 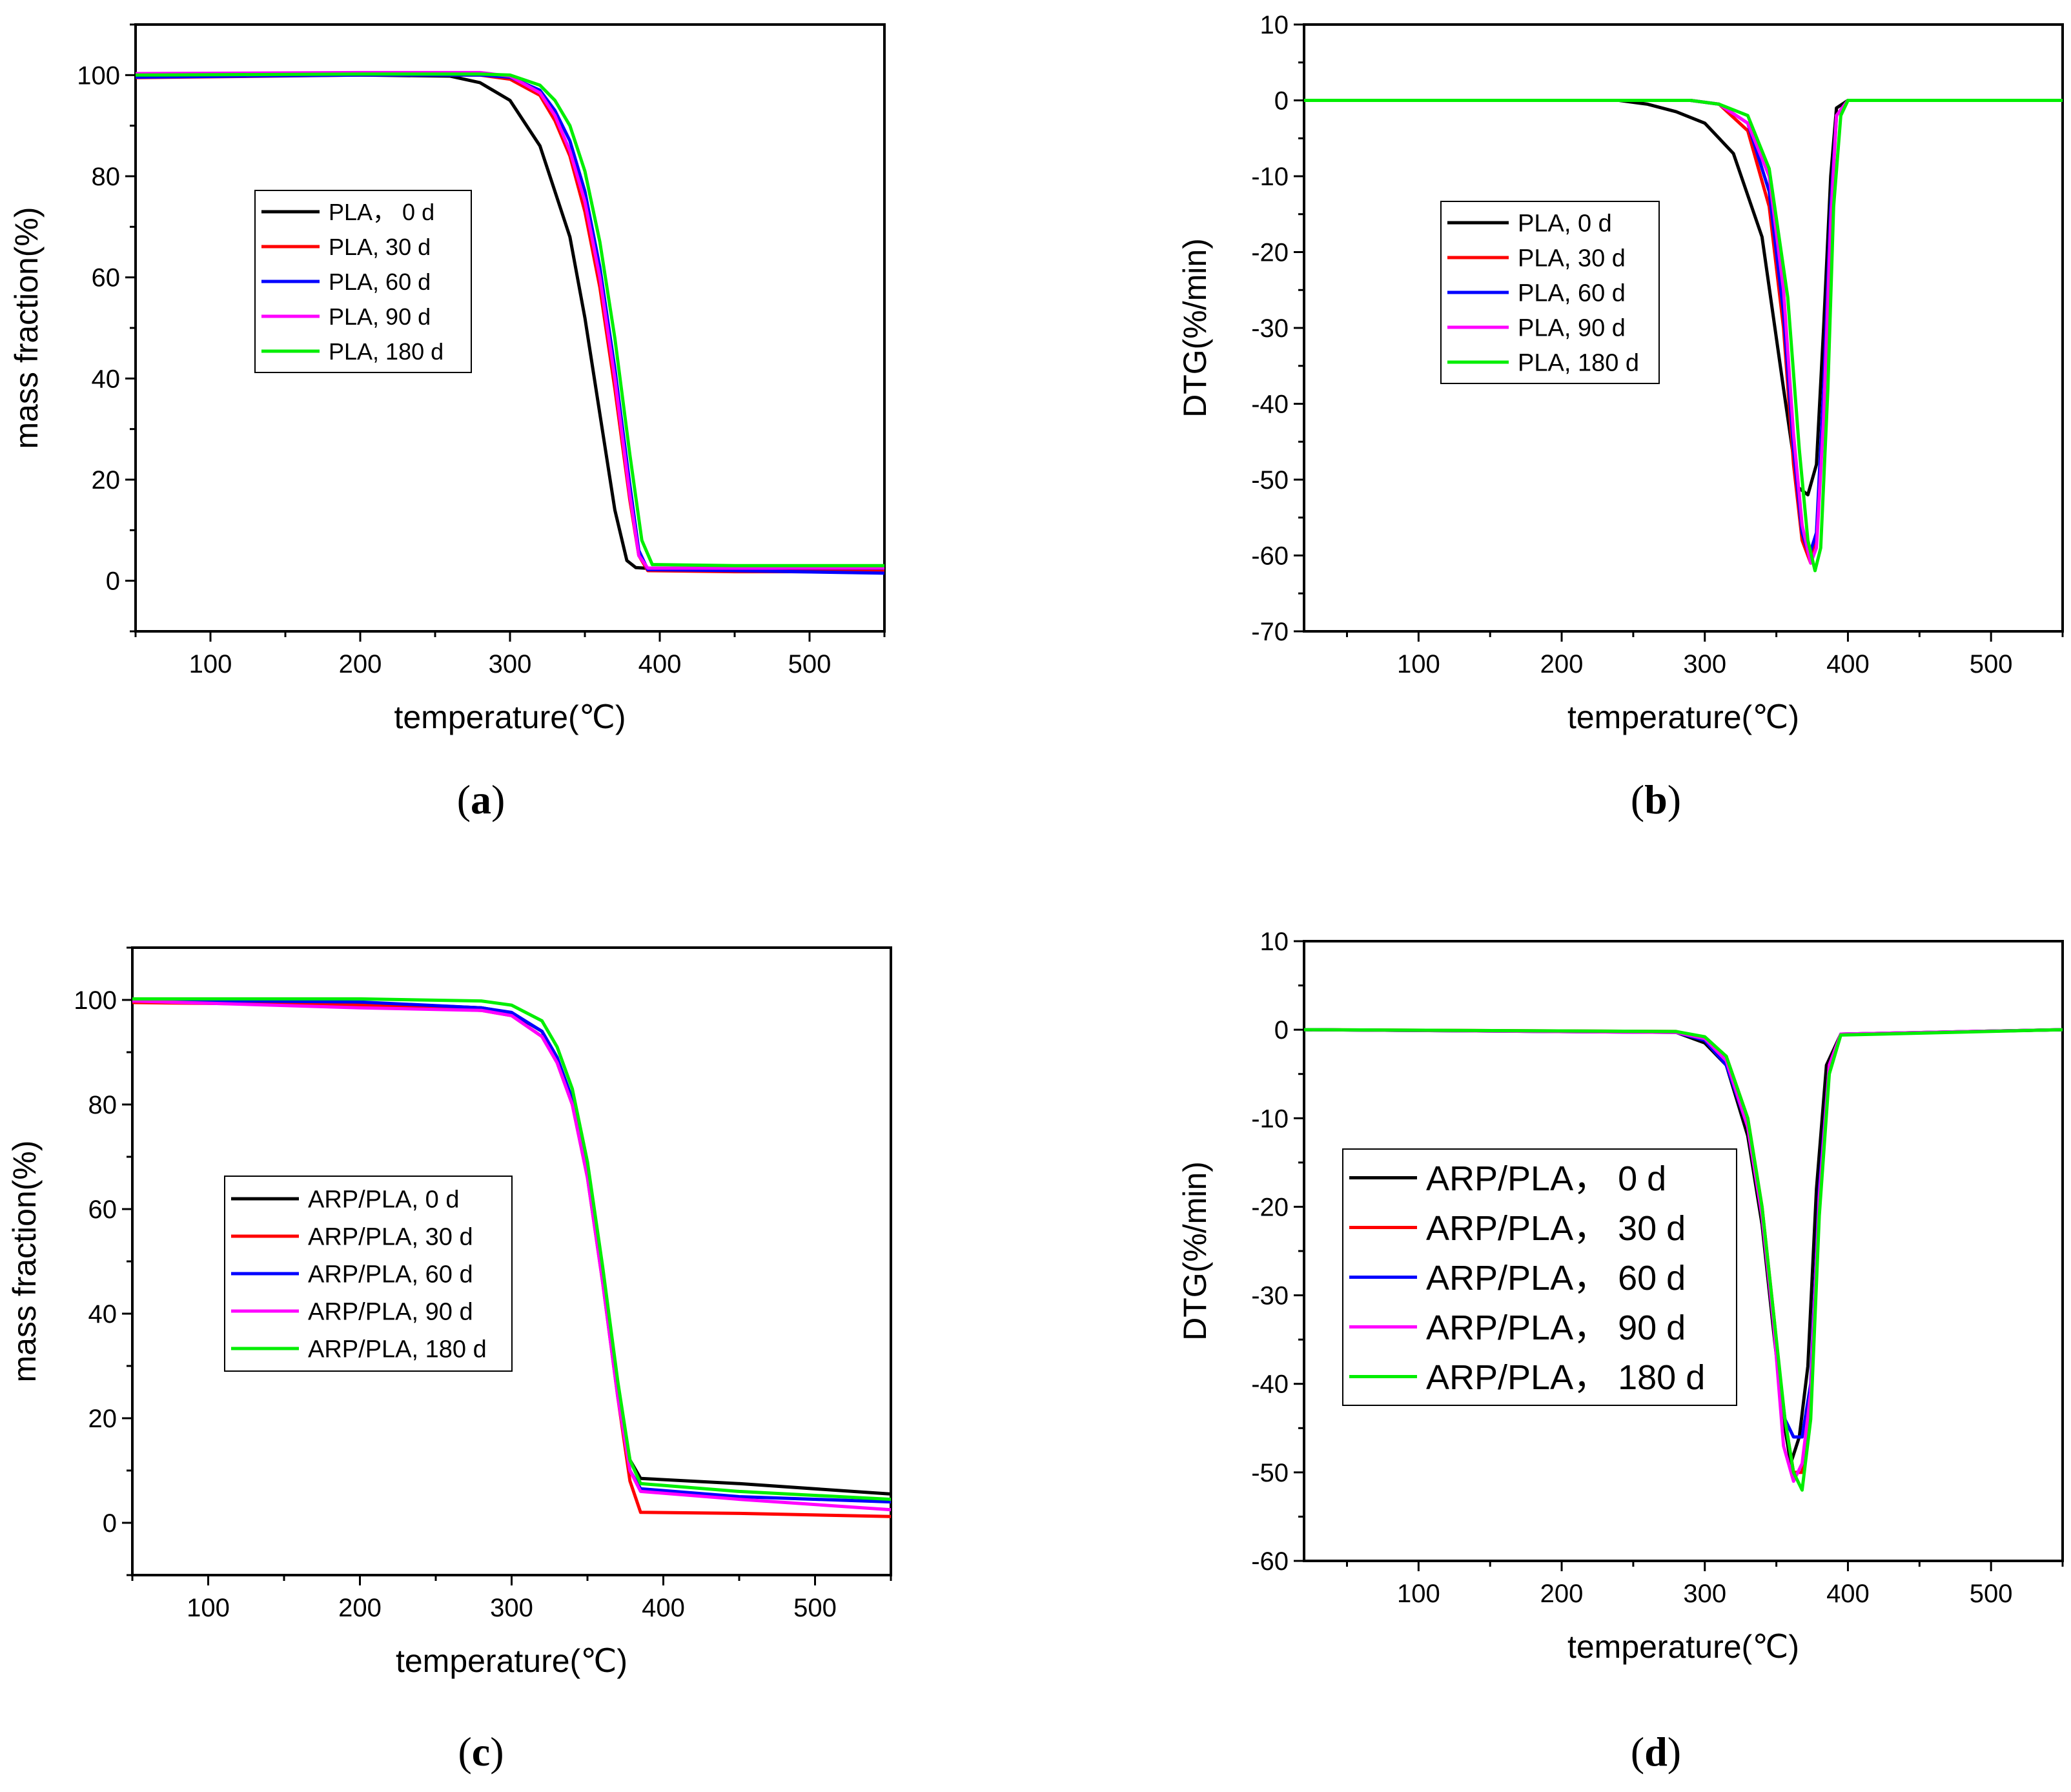 I want to click on legend-label: ARP/PLA, 90 d, so click(x=390, y=1312).